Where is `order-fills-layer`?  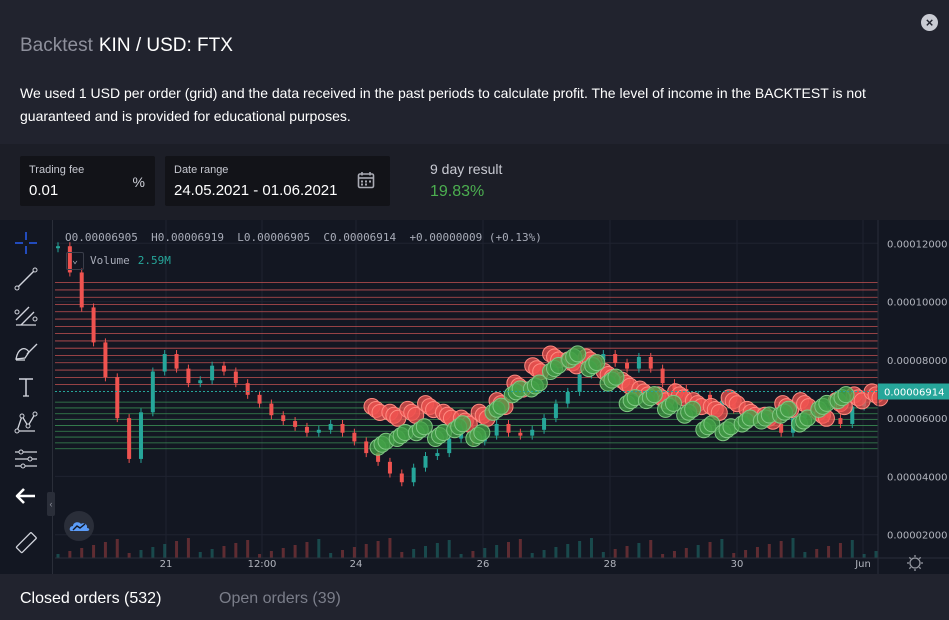
order-fills-layer is located at coordinates (626, 400).